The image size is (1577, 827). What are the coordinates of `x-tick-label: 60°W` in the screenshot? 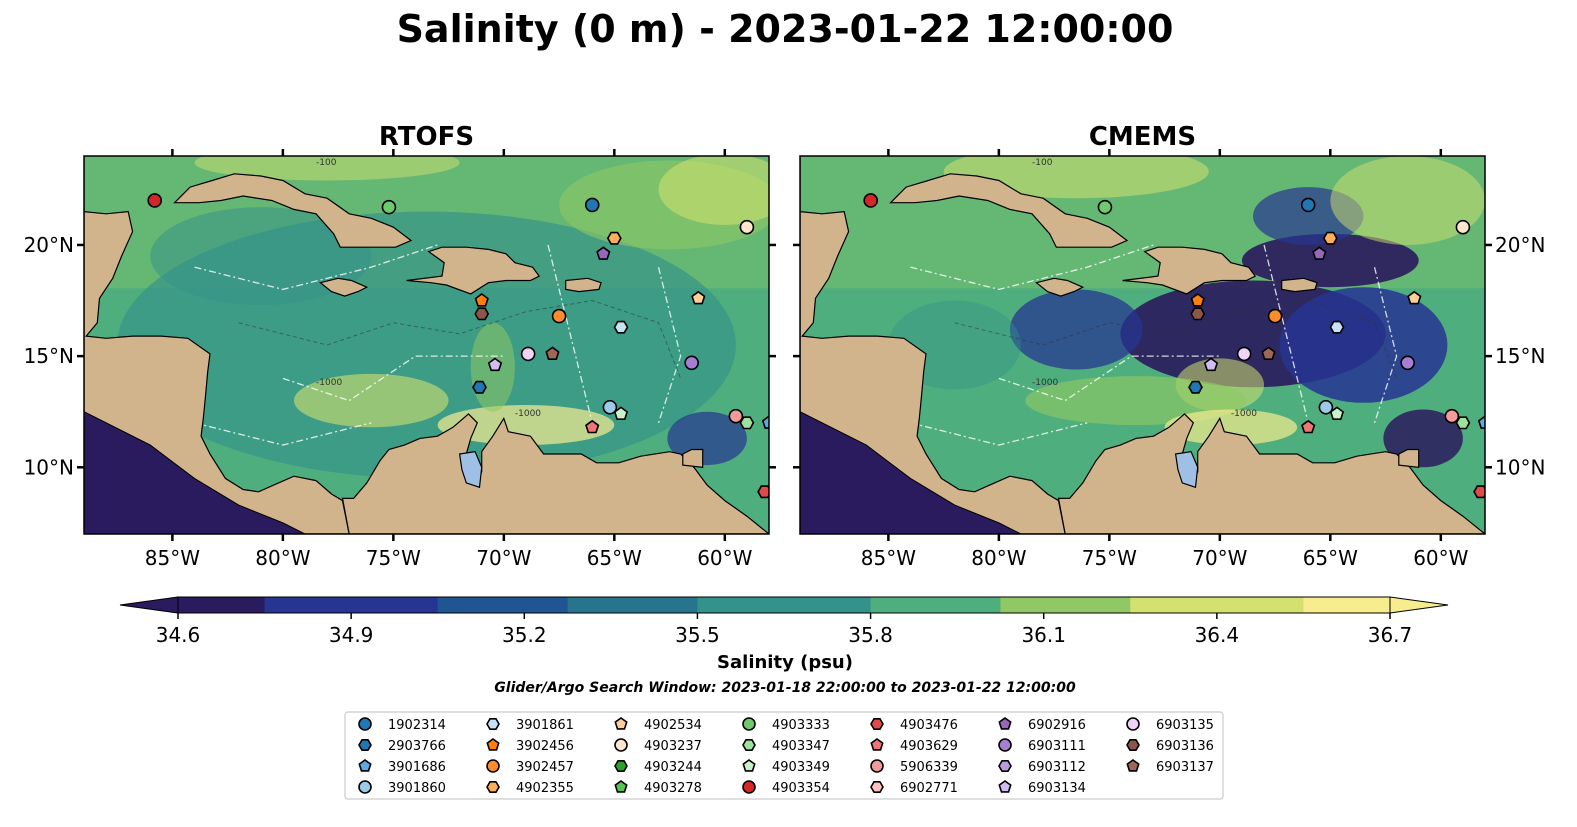 It's located at (724, 558).